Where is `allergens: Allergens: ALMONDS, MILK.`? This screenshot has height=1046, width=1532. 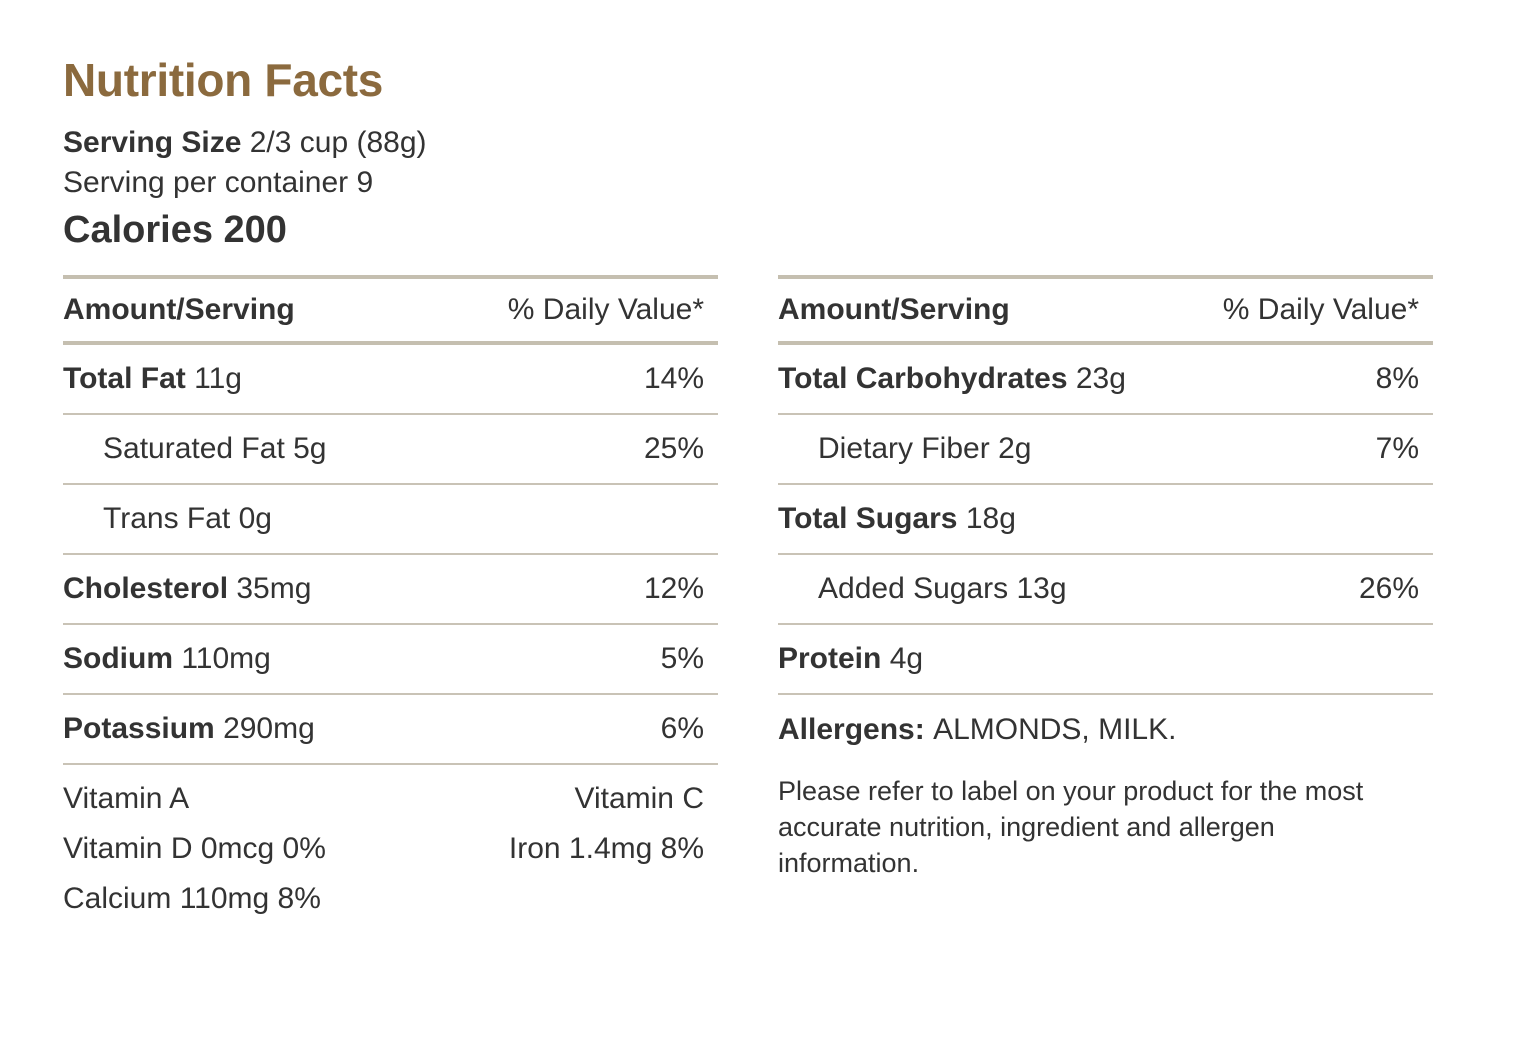
allergens: Allergens: ALMONDS, MILK. is located at coordinates (1105, 730).